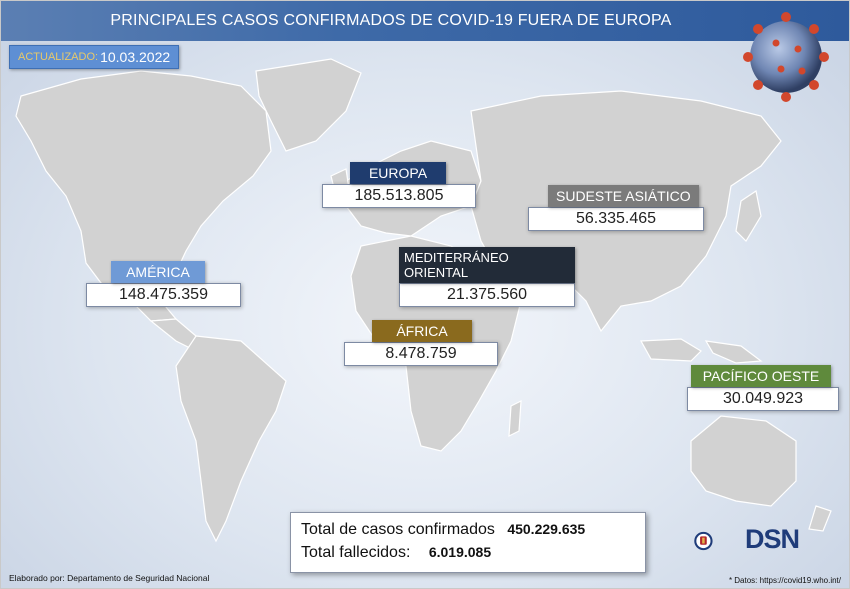 This screenshot has width=850, height=589. What do you see at coordinates (616, 219) in the screenshot?
I see `region-sudeste-value: 56.335.465` at bounding box center [616, 219].